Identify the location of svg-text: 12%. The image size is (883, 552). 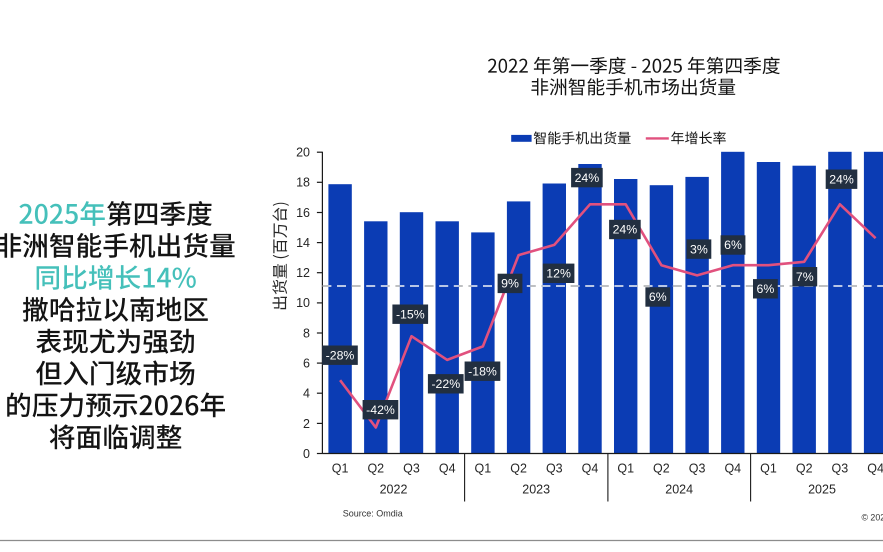
(558, 274).